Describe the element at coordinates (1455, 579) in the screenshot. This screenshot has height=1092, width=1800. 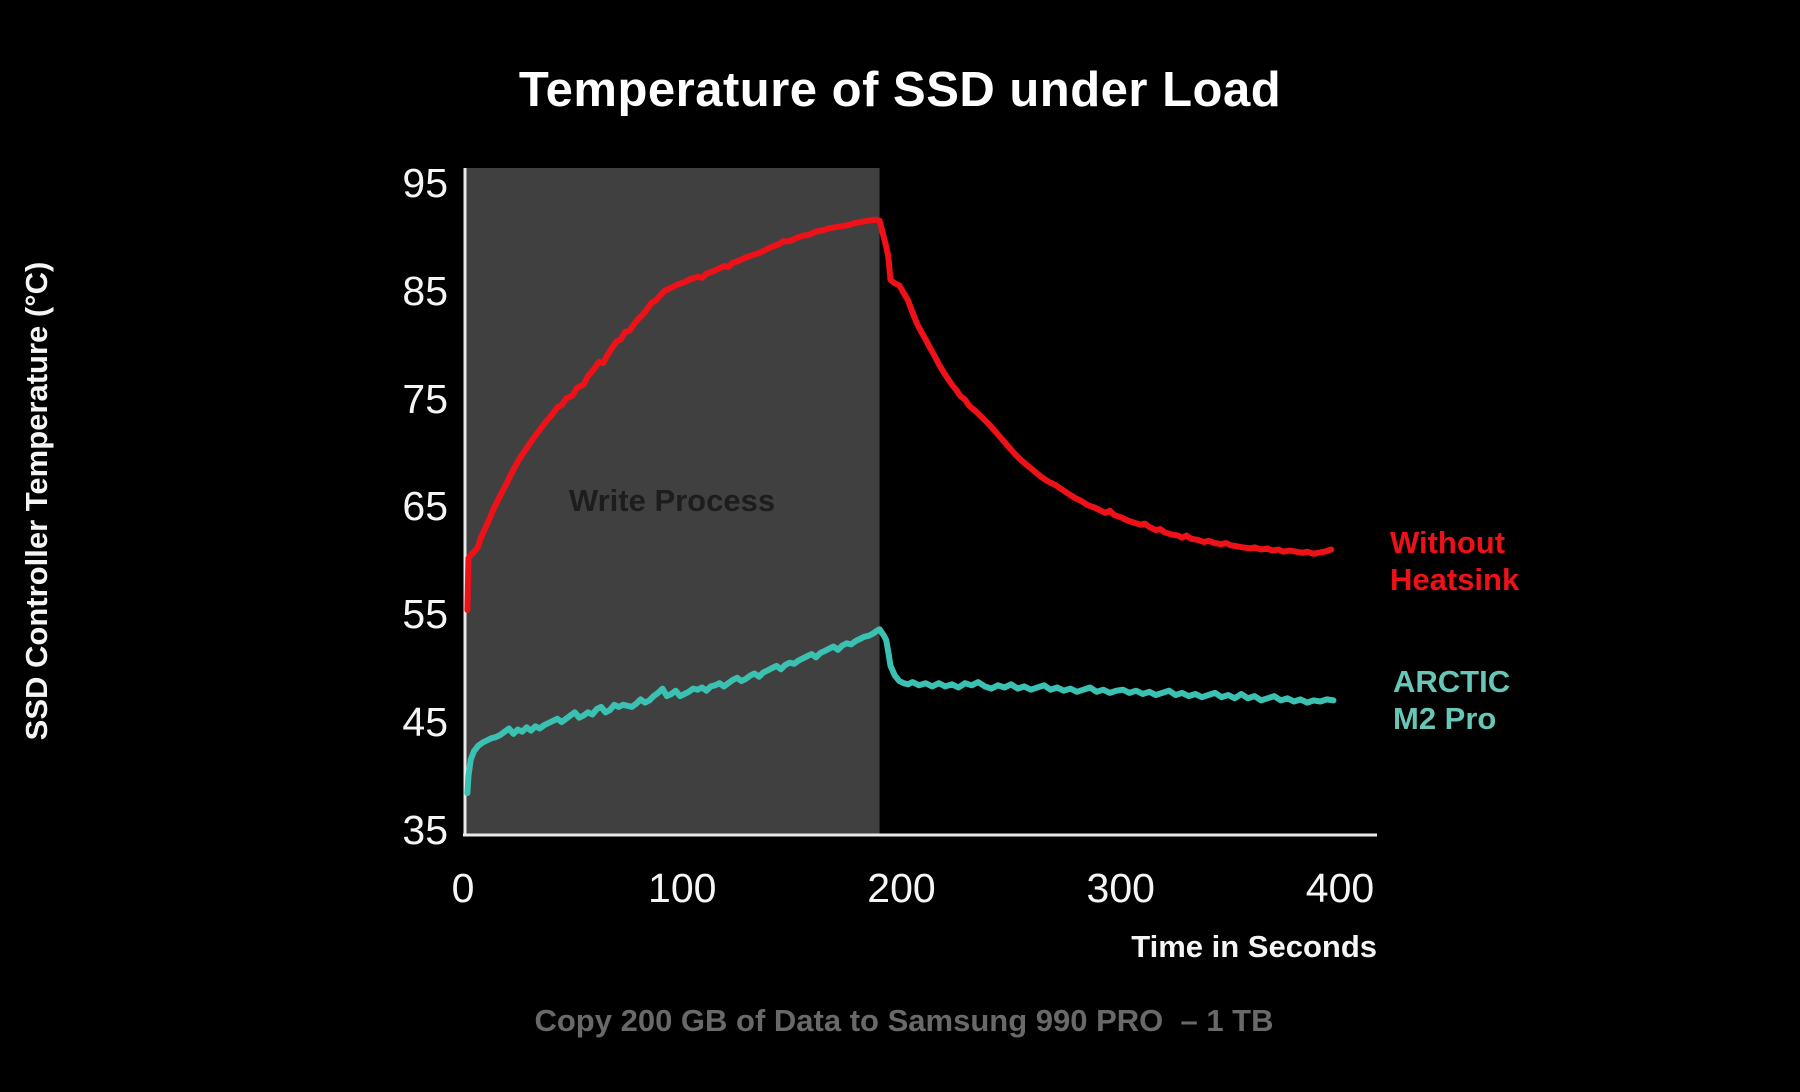
I see `legend-entry-line: Heatsink` at that location.